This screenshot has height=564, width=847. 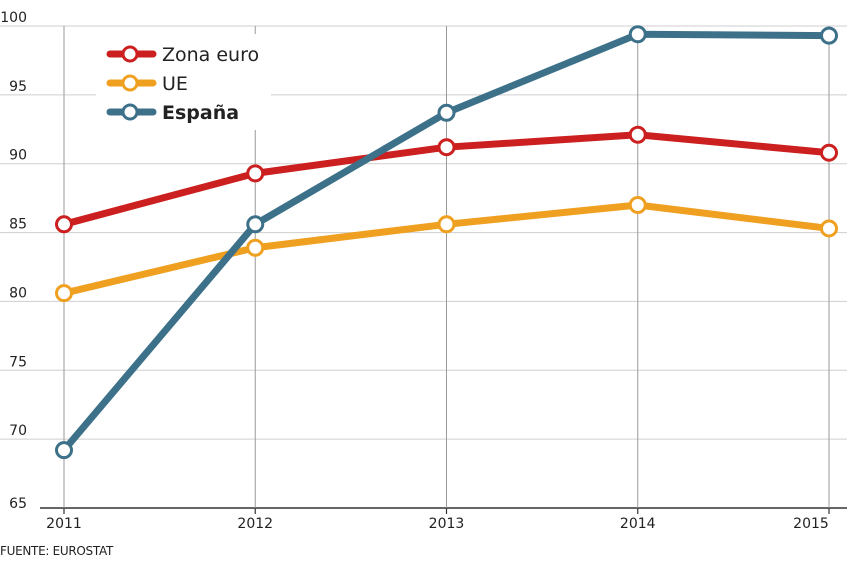 I want to click on legend-label: España, so click(x=200, y=113).